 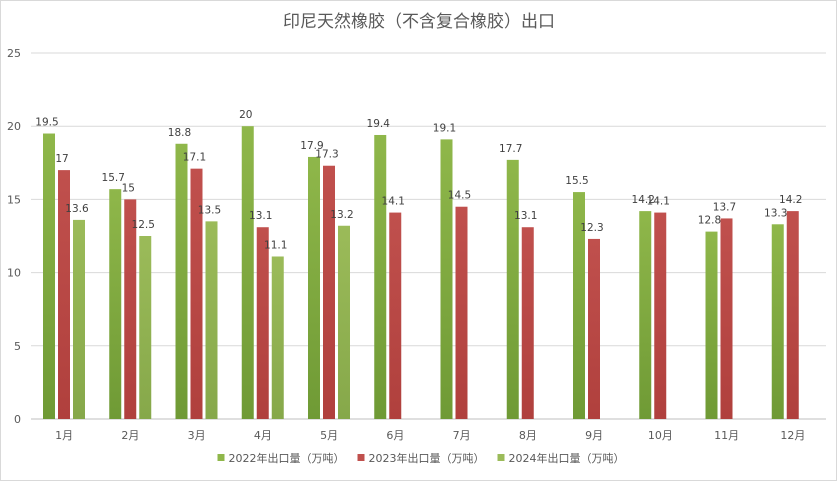 What do you see at coordinates (14, 236) in the screenshot?
I see `y-axis-ticks: 0 5 10 15 20 25` at bounding box center [14, 236].